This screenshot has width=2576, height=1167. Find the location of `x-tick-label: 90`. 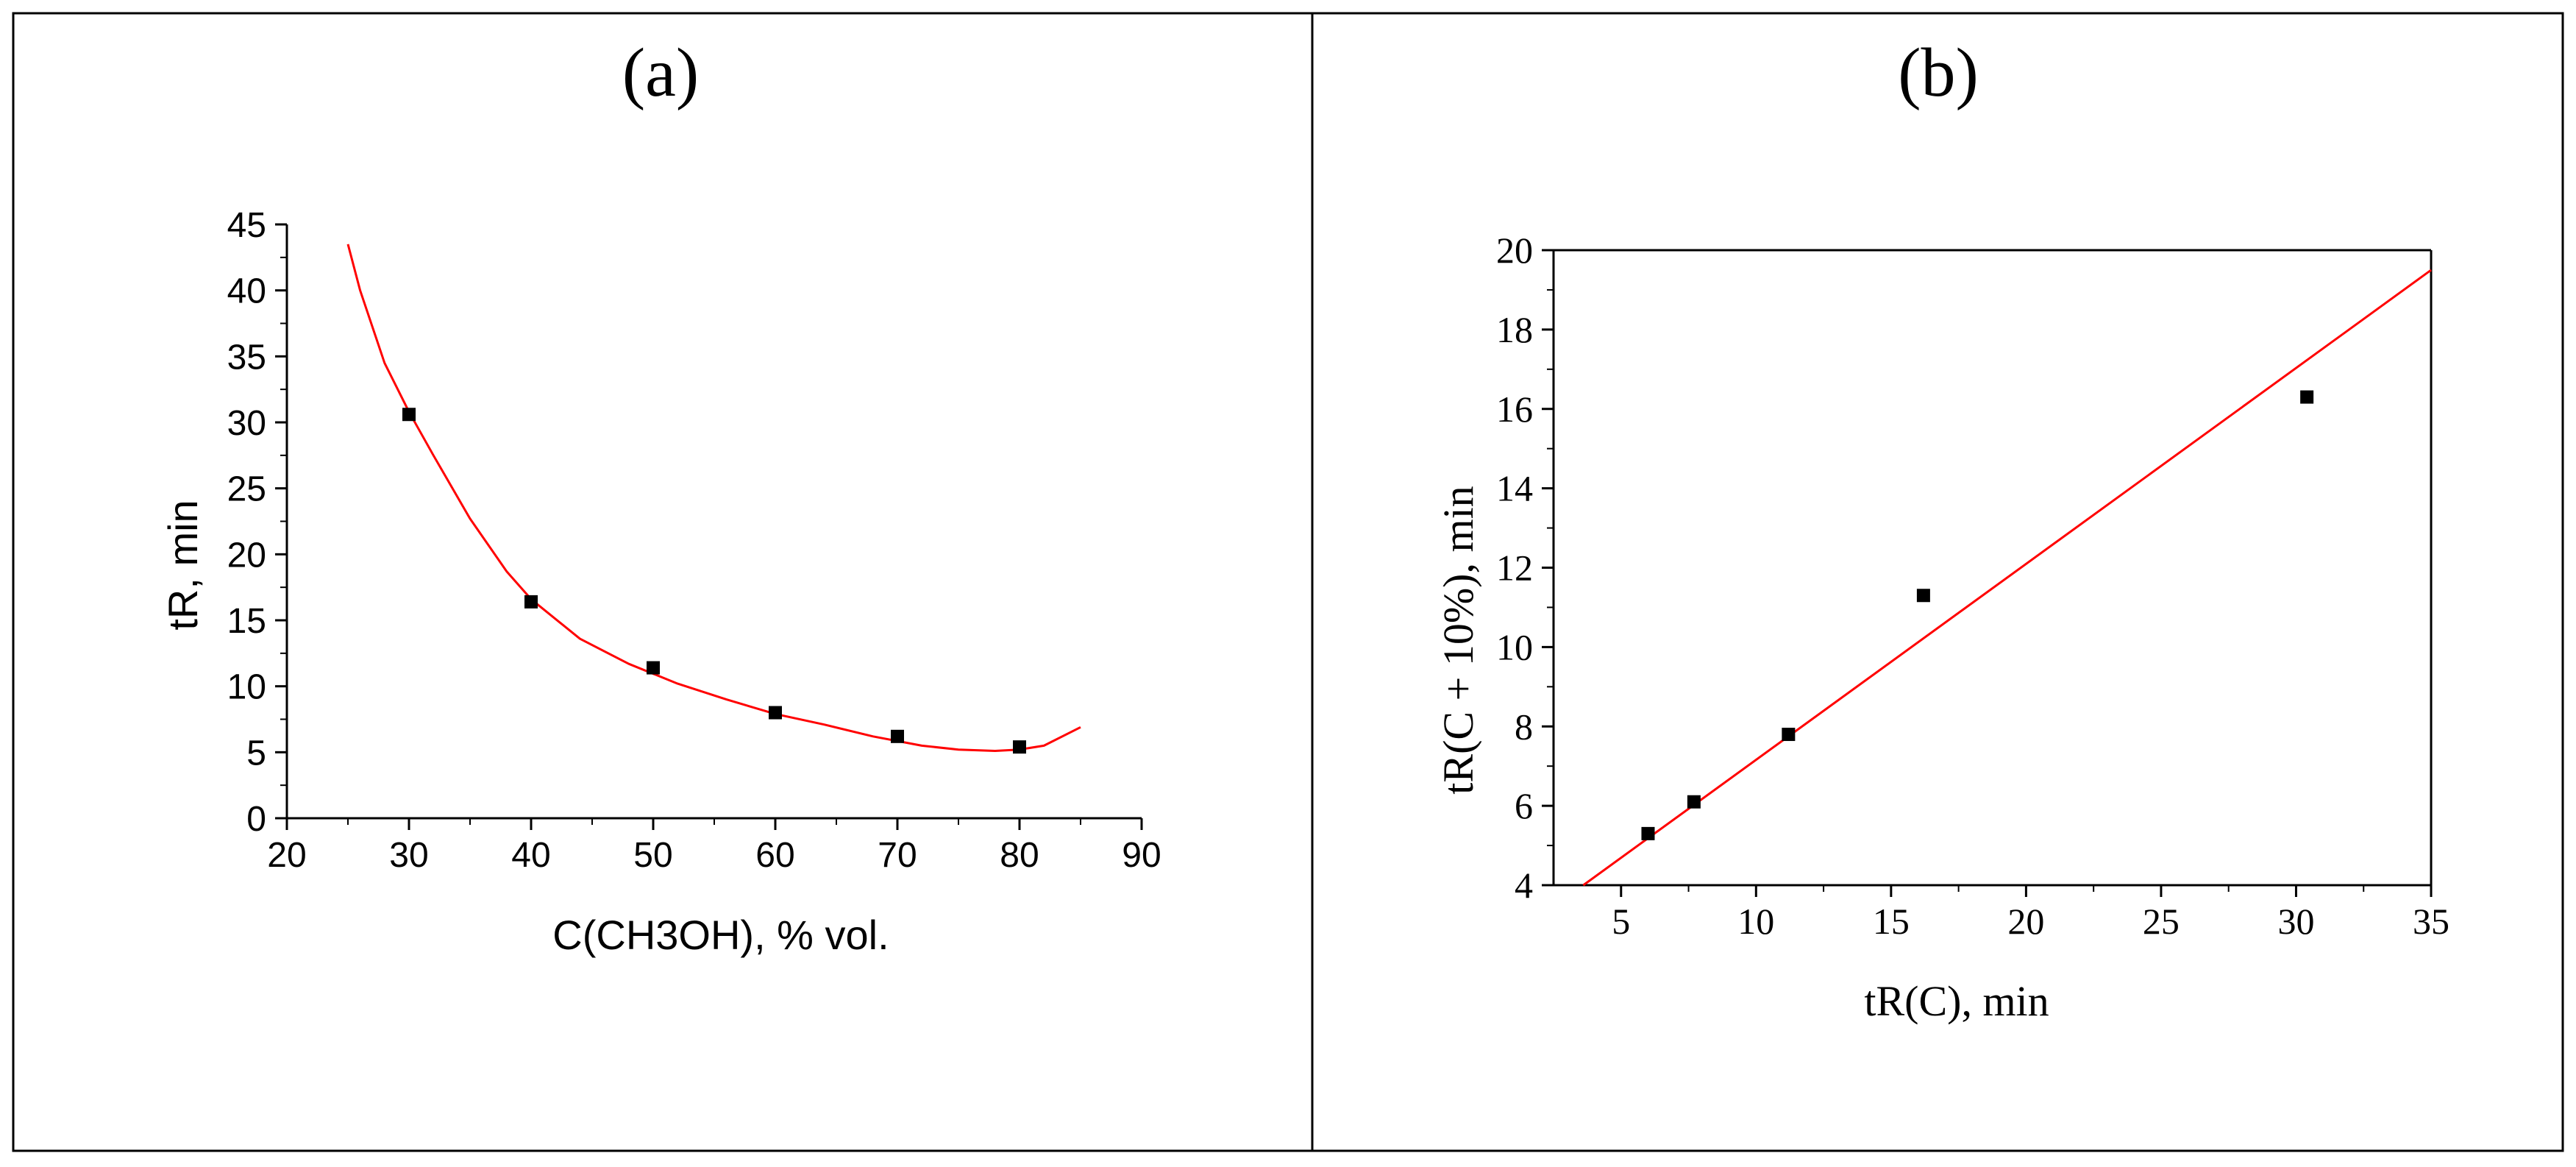

x-tick-label: 90 is located at coordinates (1141, 855).